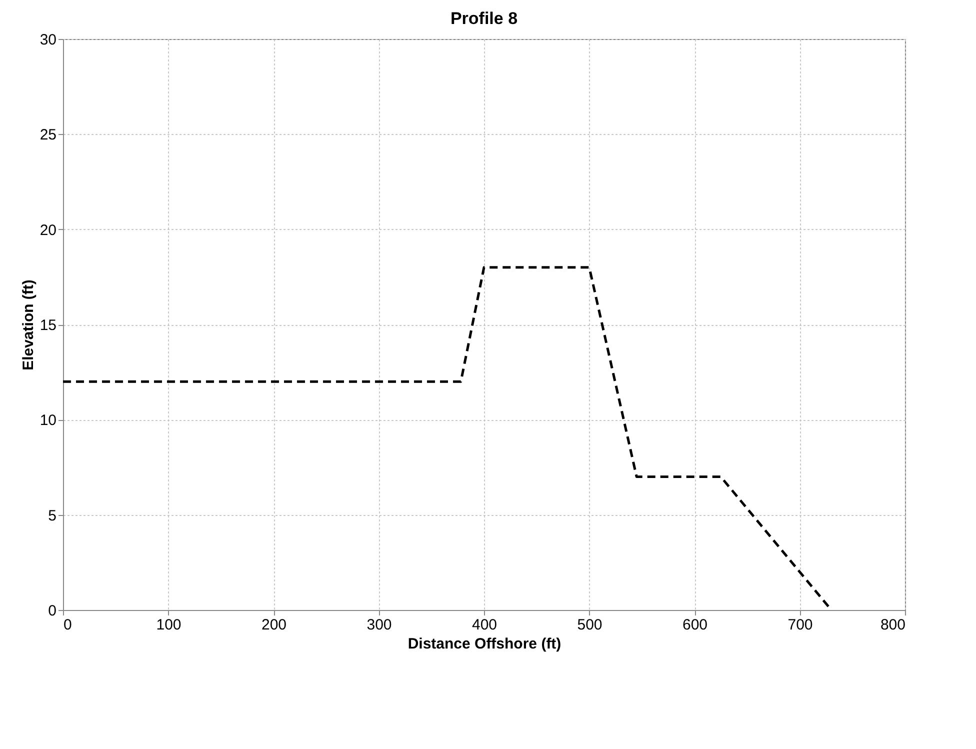  Describe the element at coordinates (48, 325) in the screenshot. I see `y-tick-label: 15` at that location.